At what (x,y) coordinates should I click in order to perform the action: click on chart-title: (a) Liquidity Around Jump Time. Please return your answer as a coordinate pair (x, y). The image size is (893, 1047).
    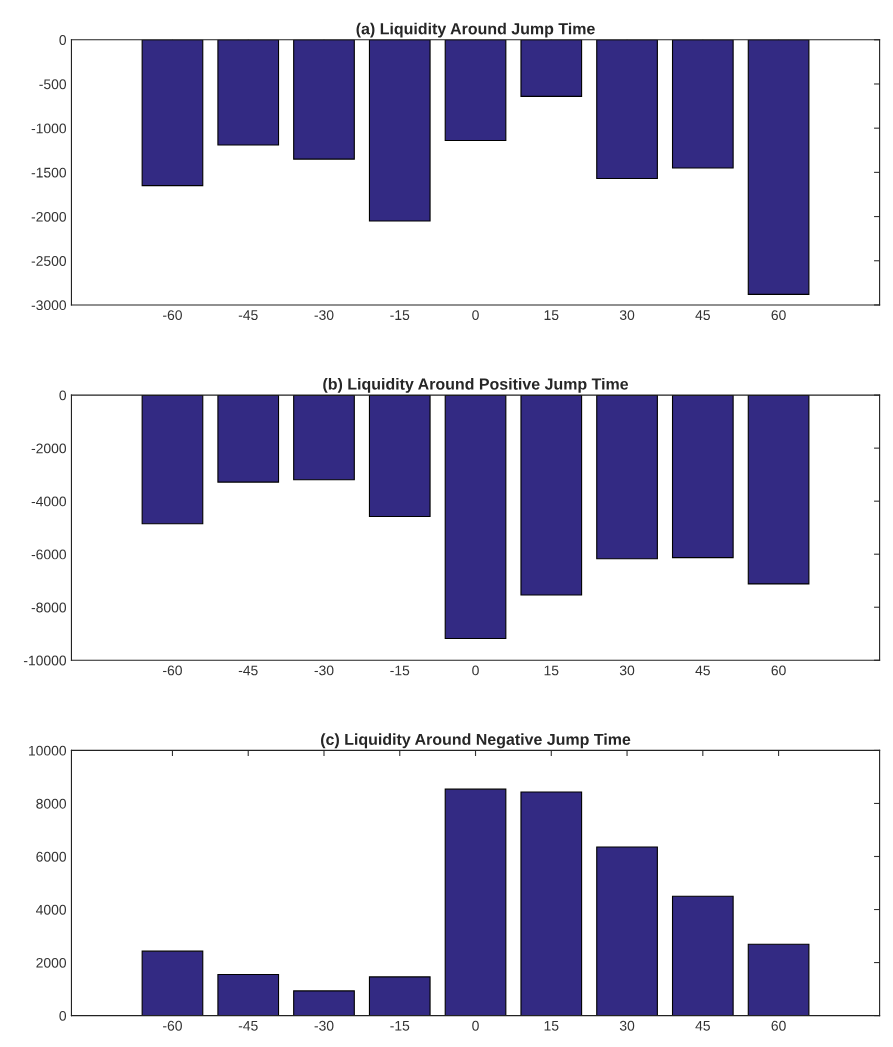
    Looking at the image, I should click on (475, 30).